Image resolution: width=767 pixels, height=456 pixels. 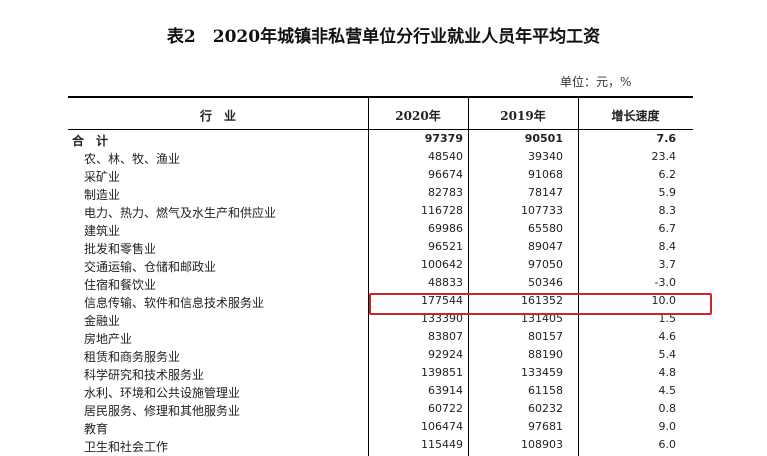 I want to click on growth-rate: 7.6, so click(x=666, y=138).